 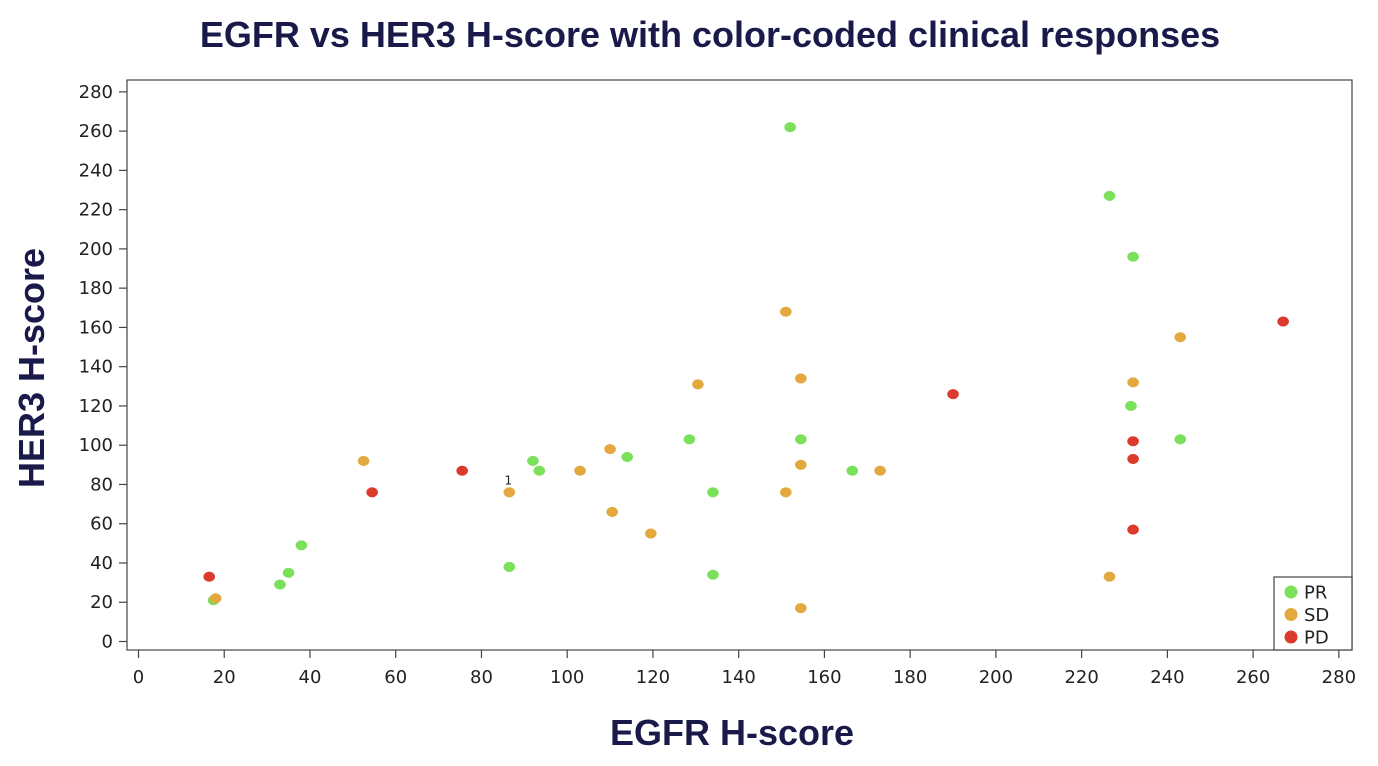 What do you see at coordinates (1316, 615) in the screenshot?
I see `legend-label: SD` at bounding box center [1316, 615].